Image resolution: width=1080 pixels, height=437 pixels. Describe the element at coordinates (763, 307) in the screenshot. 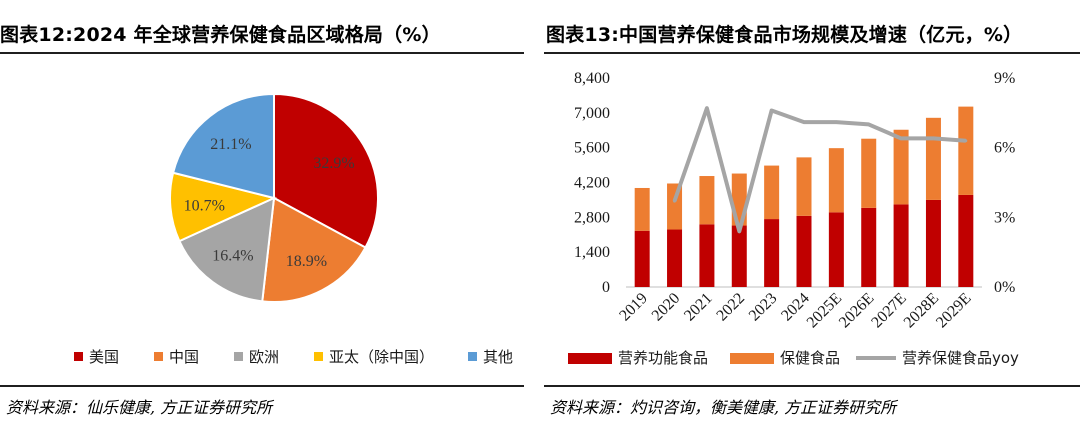

I see `x-tick-label-2023: 2023` at that location.